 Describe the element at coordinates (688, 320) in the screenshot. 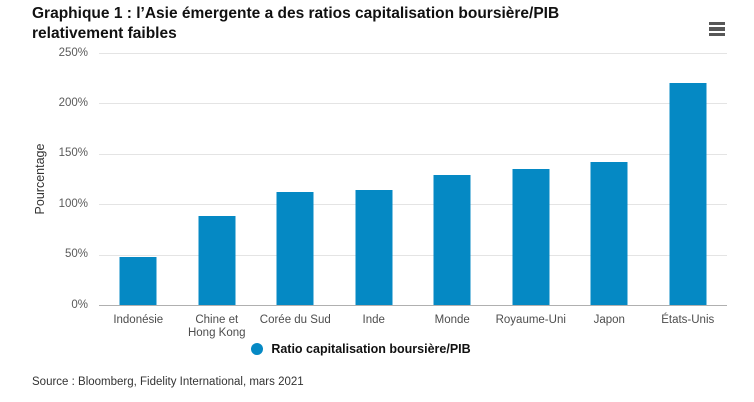

I see `x-axis-label: États-Unis` at that location.